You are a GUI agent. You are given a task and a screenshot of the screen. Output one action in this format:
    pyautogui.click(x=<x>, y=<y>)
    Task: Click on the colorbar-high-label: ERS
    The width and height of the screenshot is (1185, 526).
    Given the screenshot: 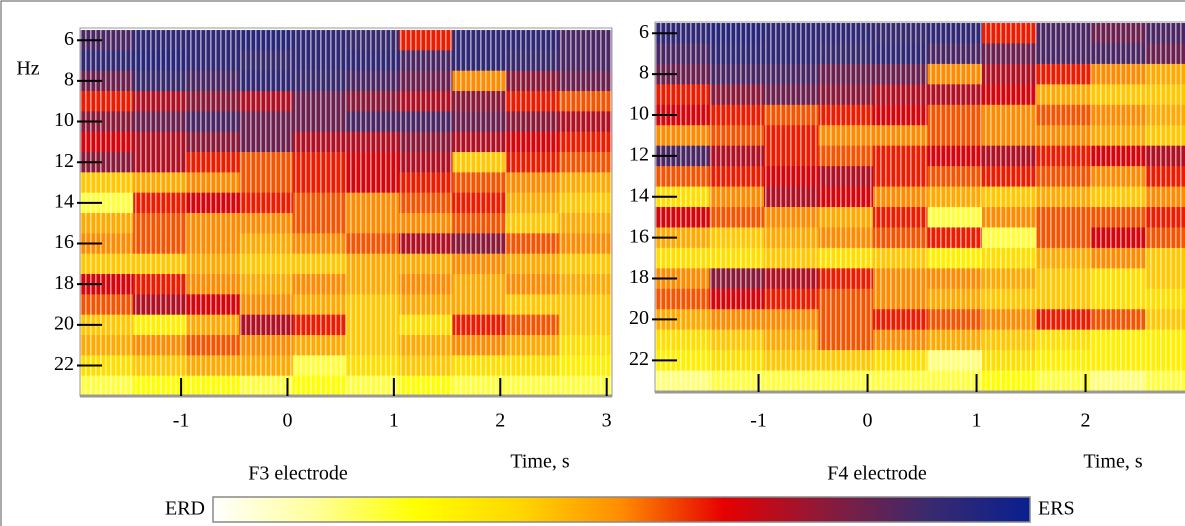 What is the action you would take?
    pyautogui.click(x=1056, y=509)
    